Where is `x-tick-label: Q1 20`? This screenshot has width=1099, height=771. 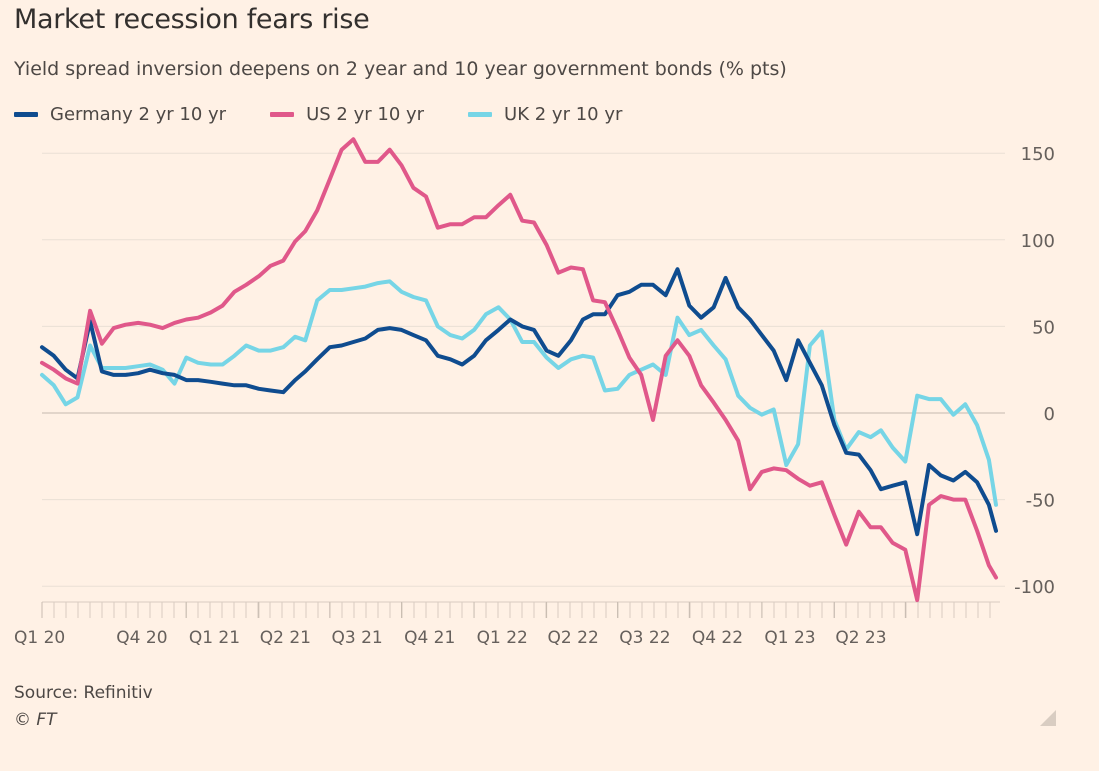
x-tick-label: Q1 20 is located at coordinates (39, 638).